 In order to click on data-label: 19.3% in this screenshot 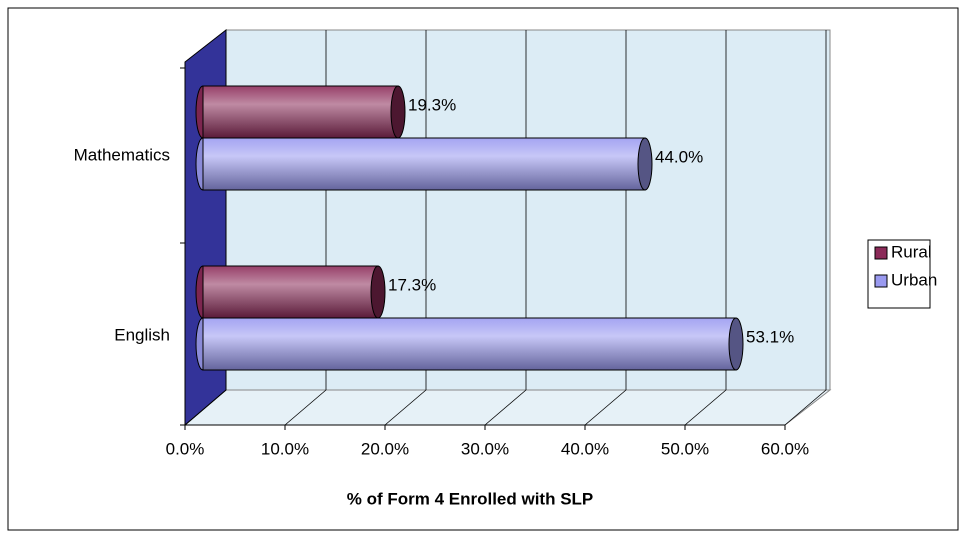, I will do `click(432, 104)`.